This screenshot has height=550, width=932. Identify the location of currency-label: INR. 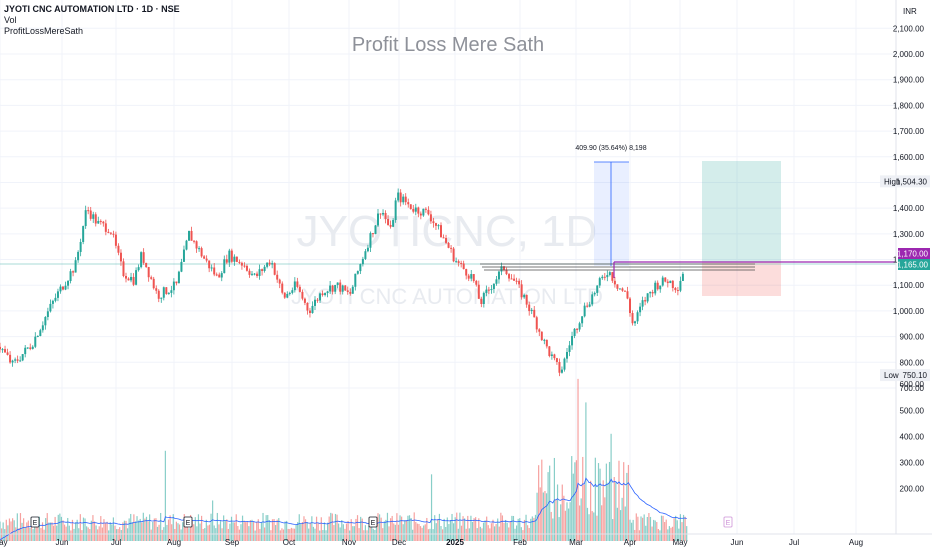
(910, 11).